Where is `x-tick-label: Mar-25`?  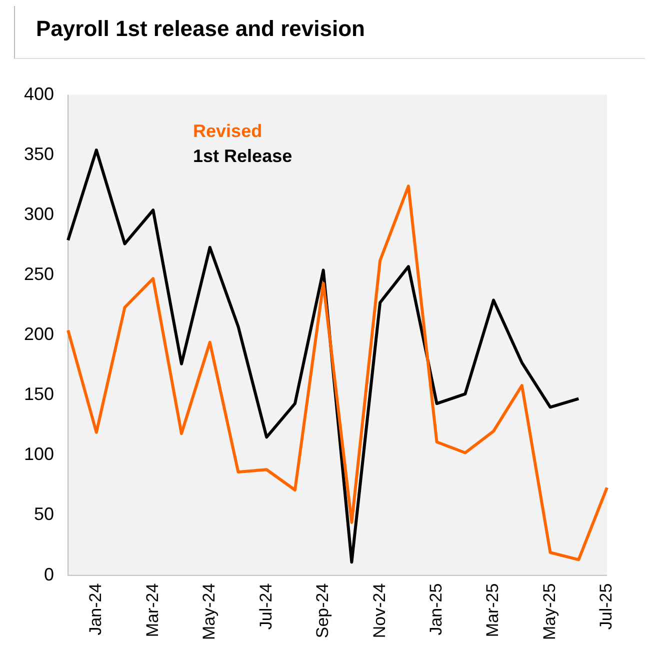 x-tick-label: Mar-25 is located at coordinates (492, 610).